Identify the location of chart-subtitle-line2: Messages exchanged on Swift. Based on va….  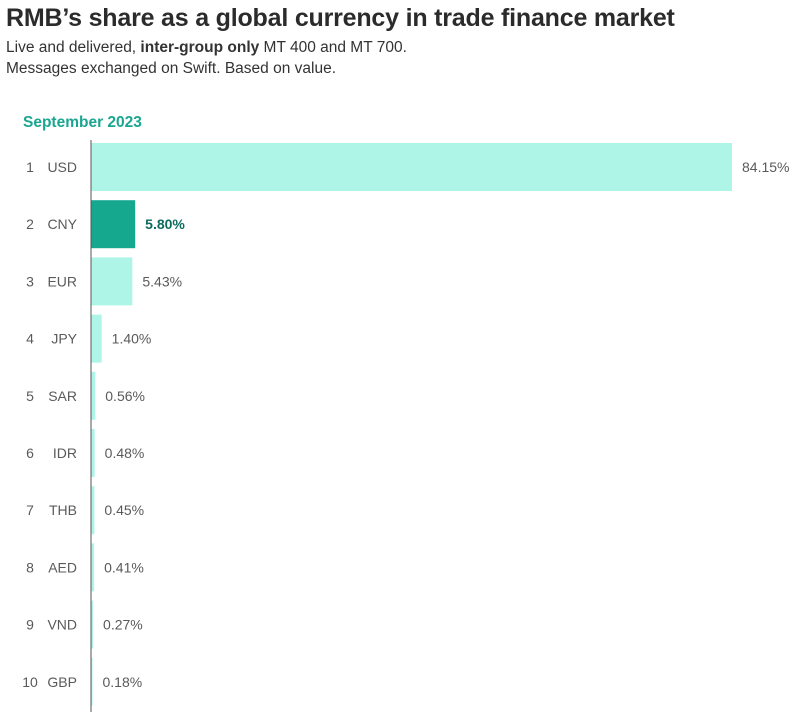
(171, 68).